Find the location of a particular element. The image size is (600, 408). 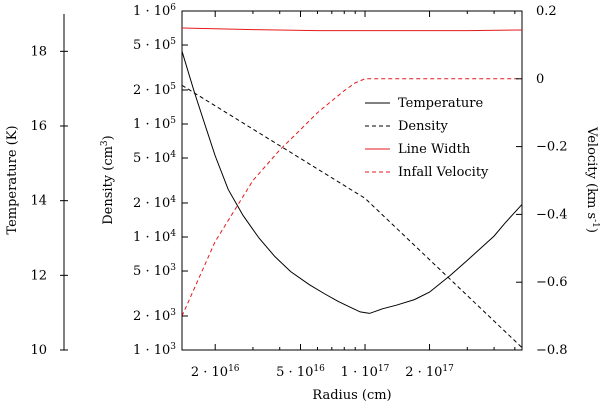

velocity-tick-label: 0.2 is located at coordinates (546, 11).